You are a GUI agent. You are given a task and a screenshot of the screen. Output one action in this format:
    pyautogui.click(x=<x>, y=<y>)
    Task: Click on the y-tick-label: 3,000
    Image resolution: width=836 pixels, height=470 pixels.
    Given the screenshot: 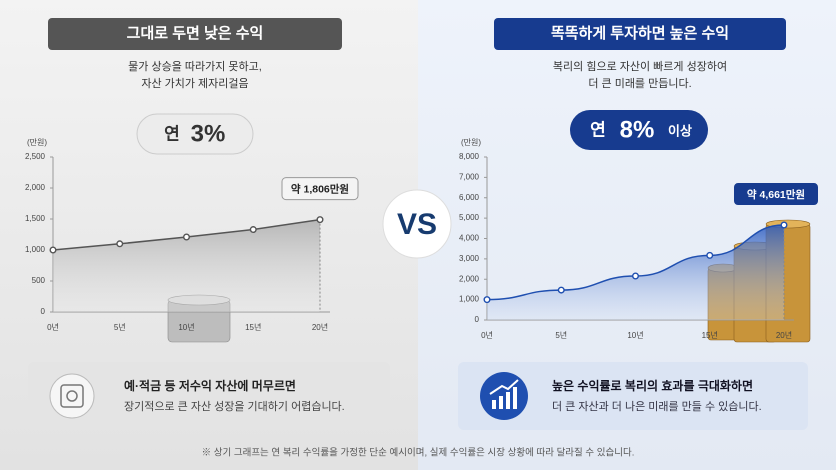 What is the action you would take?
    pyautogui.click(x=469, y=258)
    